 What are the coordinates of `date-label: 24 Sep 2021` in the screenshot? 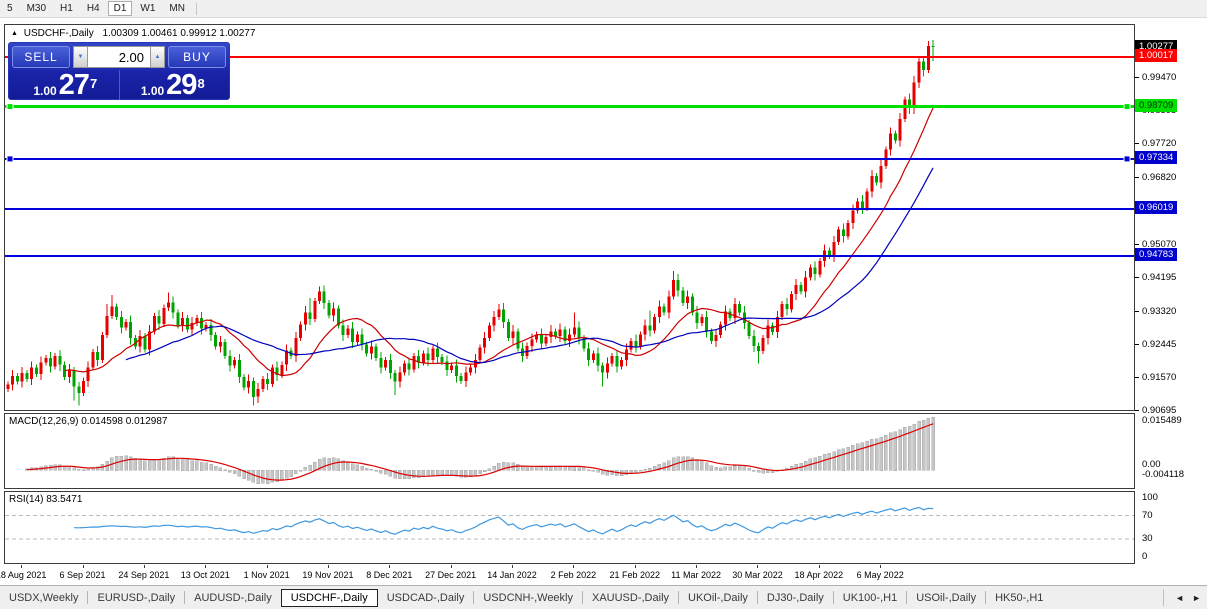 It's located at (144, 575).